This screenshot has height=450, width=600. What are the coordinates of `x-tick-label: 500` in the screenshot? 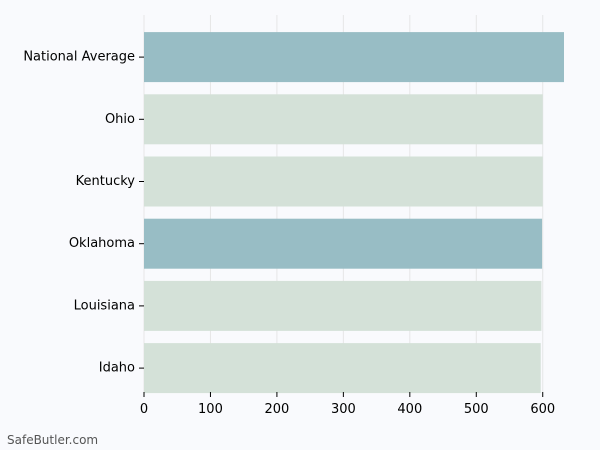 It's located at (476, 409).